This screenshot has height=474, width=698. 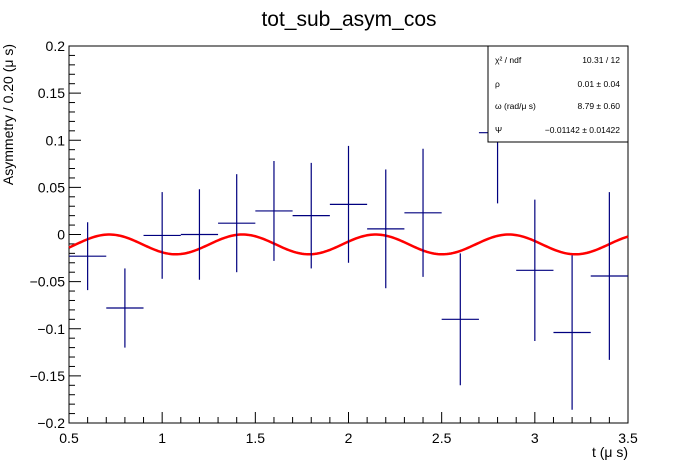 I want to click on y-axis-label: Asymmetry / 0.20 (μ s), so click(x=8, y=114).